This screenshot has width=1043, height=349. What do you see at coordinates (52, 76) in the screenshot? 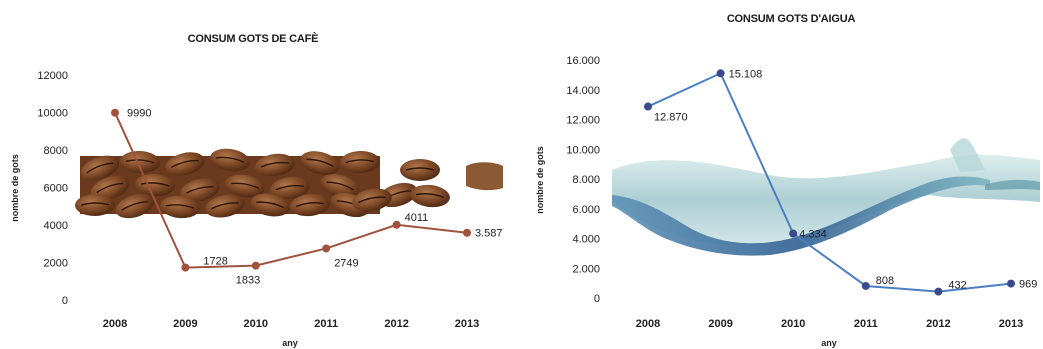
I see `y-tick-label: 12000` at bounding box center [52, 76].